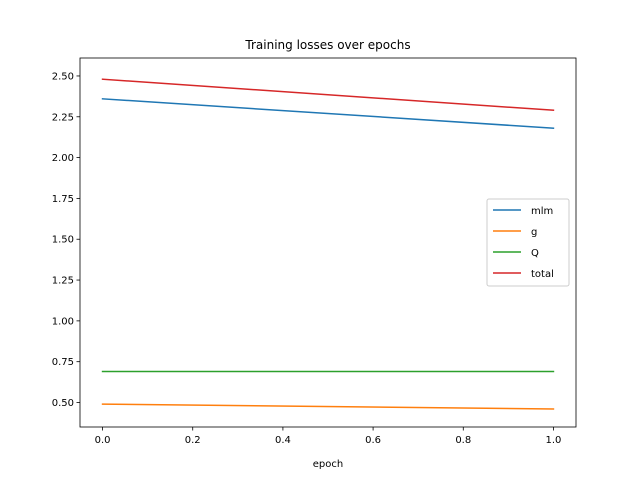  What do you see at coordinates (103, 440) in the screenshot?
I see `x-tick-label: 0.0` at bounding box center [103, 440].